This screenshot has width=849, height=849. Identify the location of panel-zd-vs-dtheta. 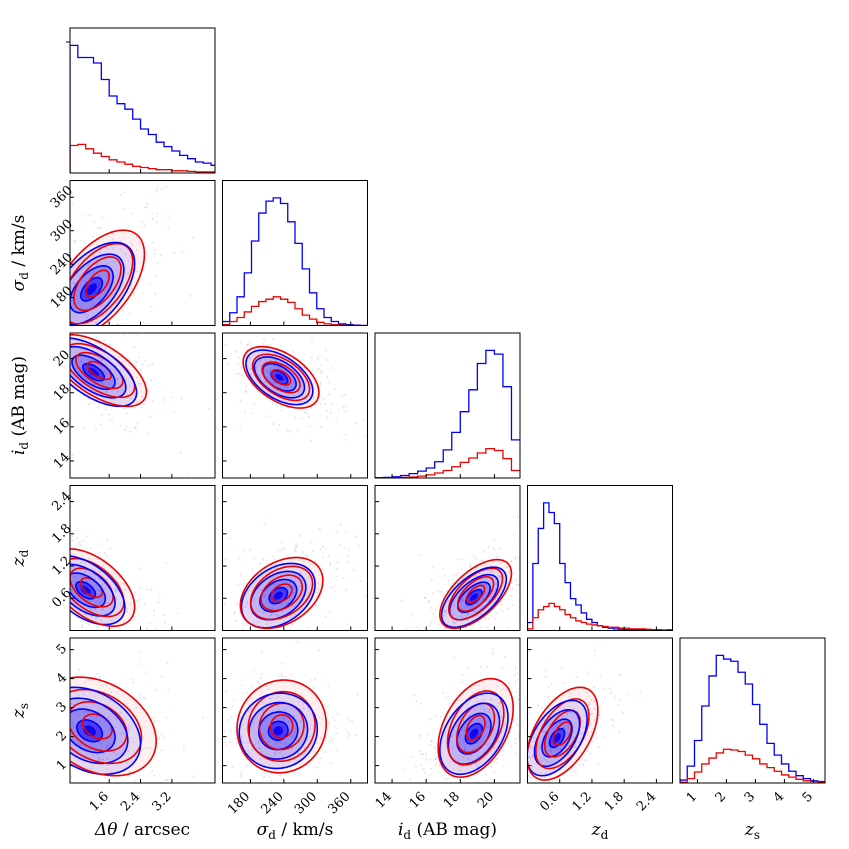
(100, 593).